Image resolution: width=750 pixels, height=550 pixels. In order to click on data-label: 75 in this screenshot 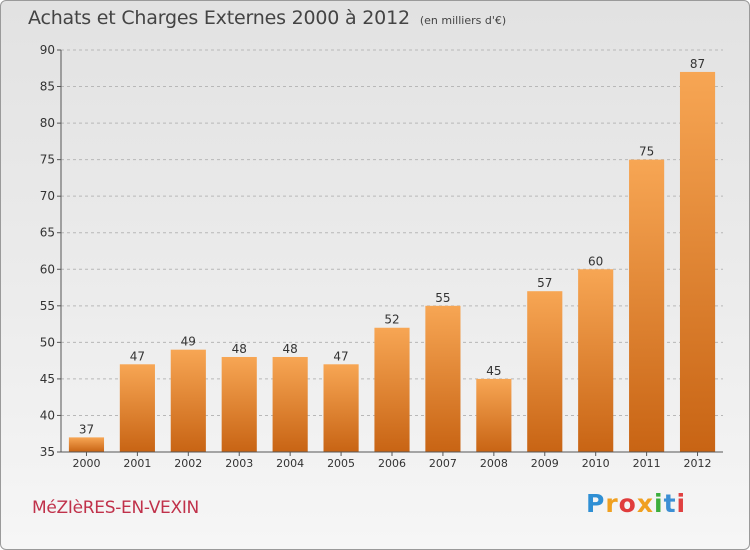, I will do `click(646, 152)`.